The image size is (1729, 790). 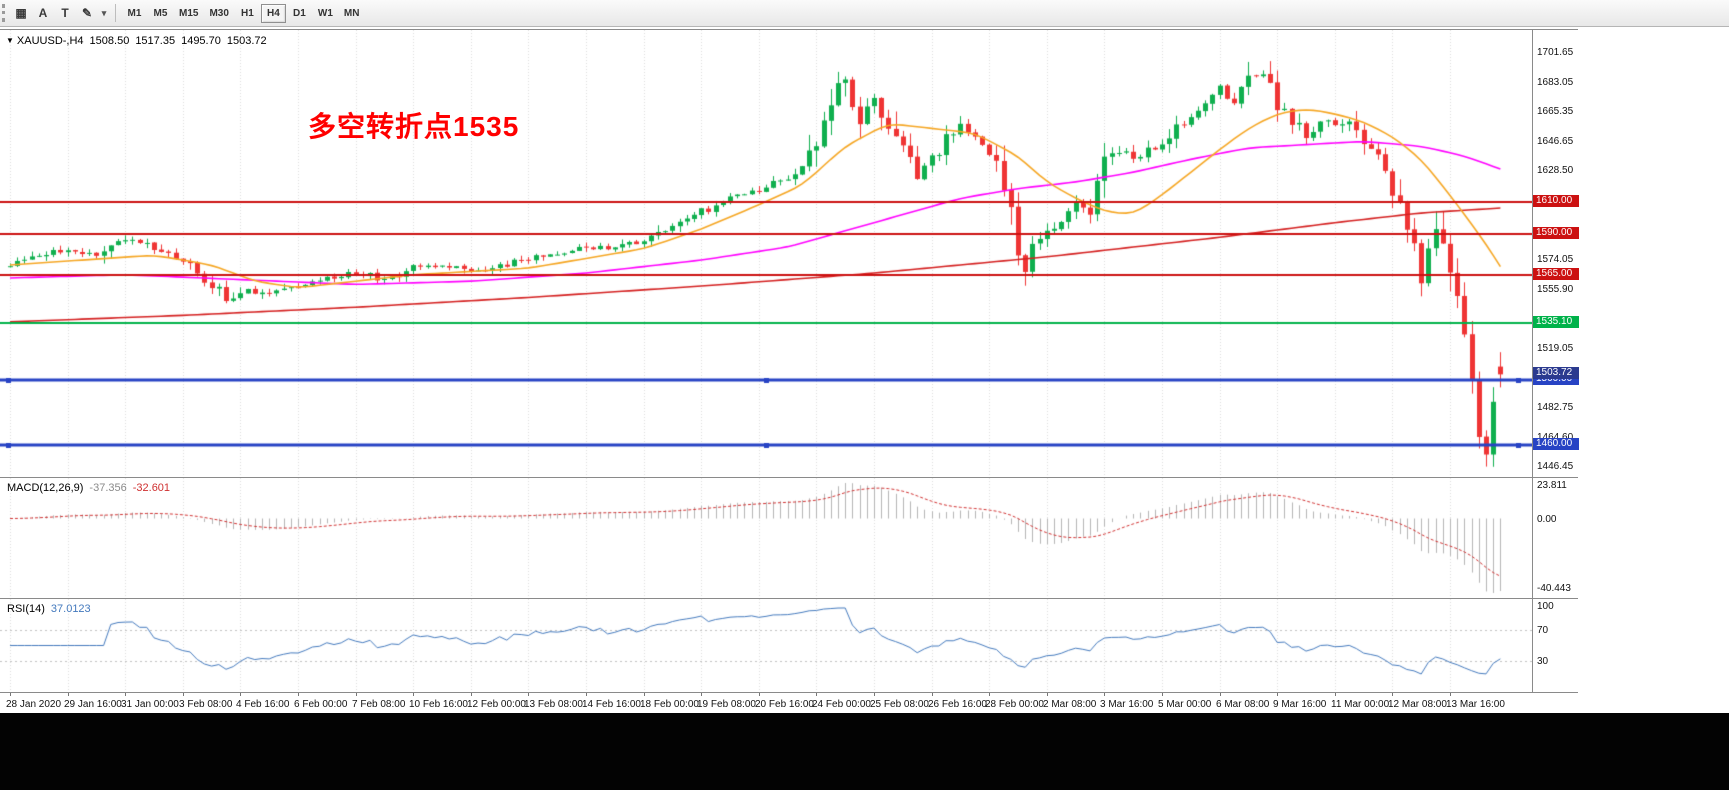 I want to click on color-scheme-icon: ✎, so click(x=87, y=13).